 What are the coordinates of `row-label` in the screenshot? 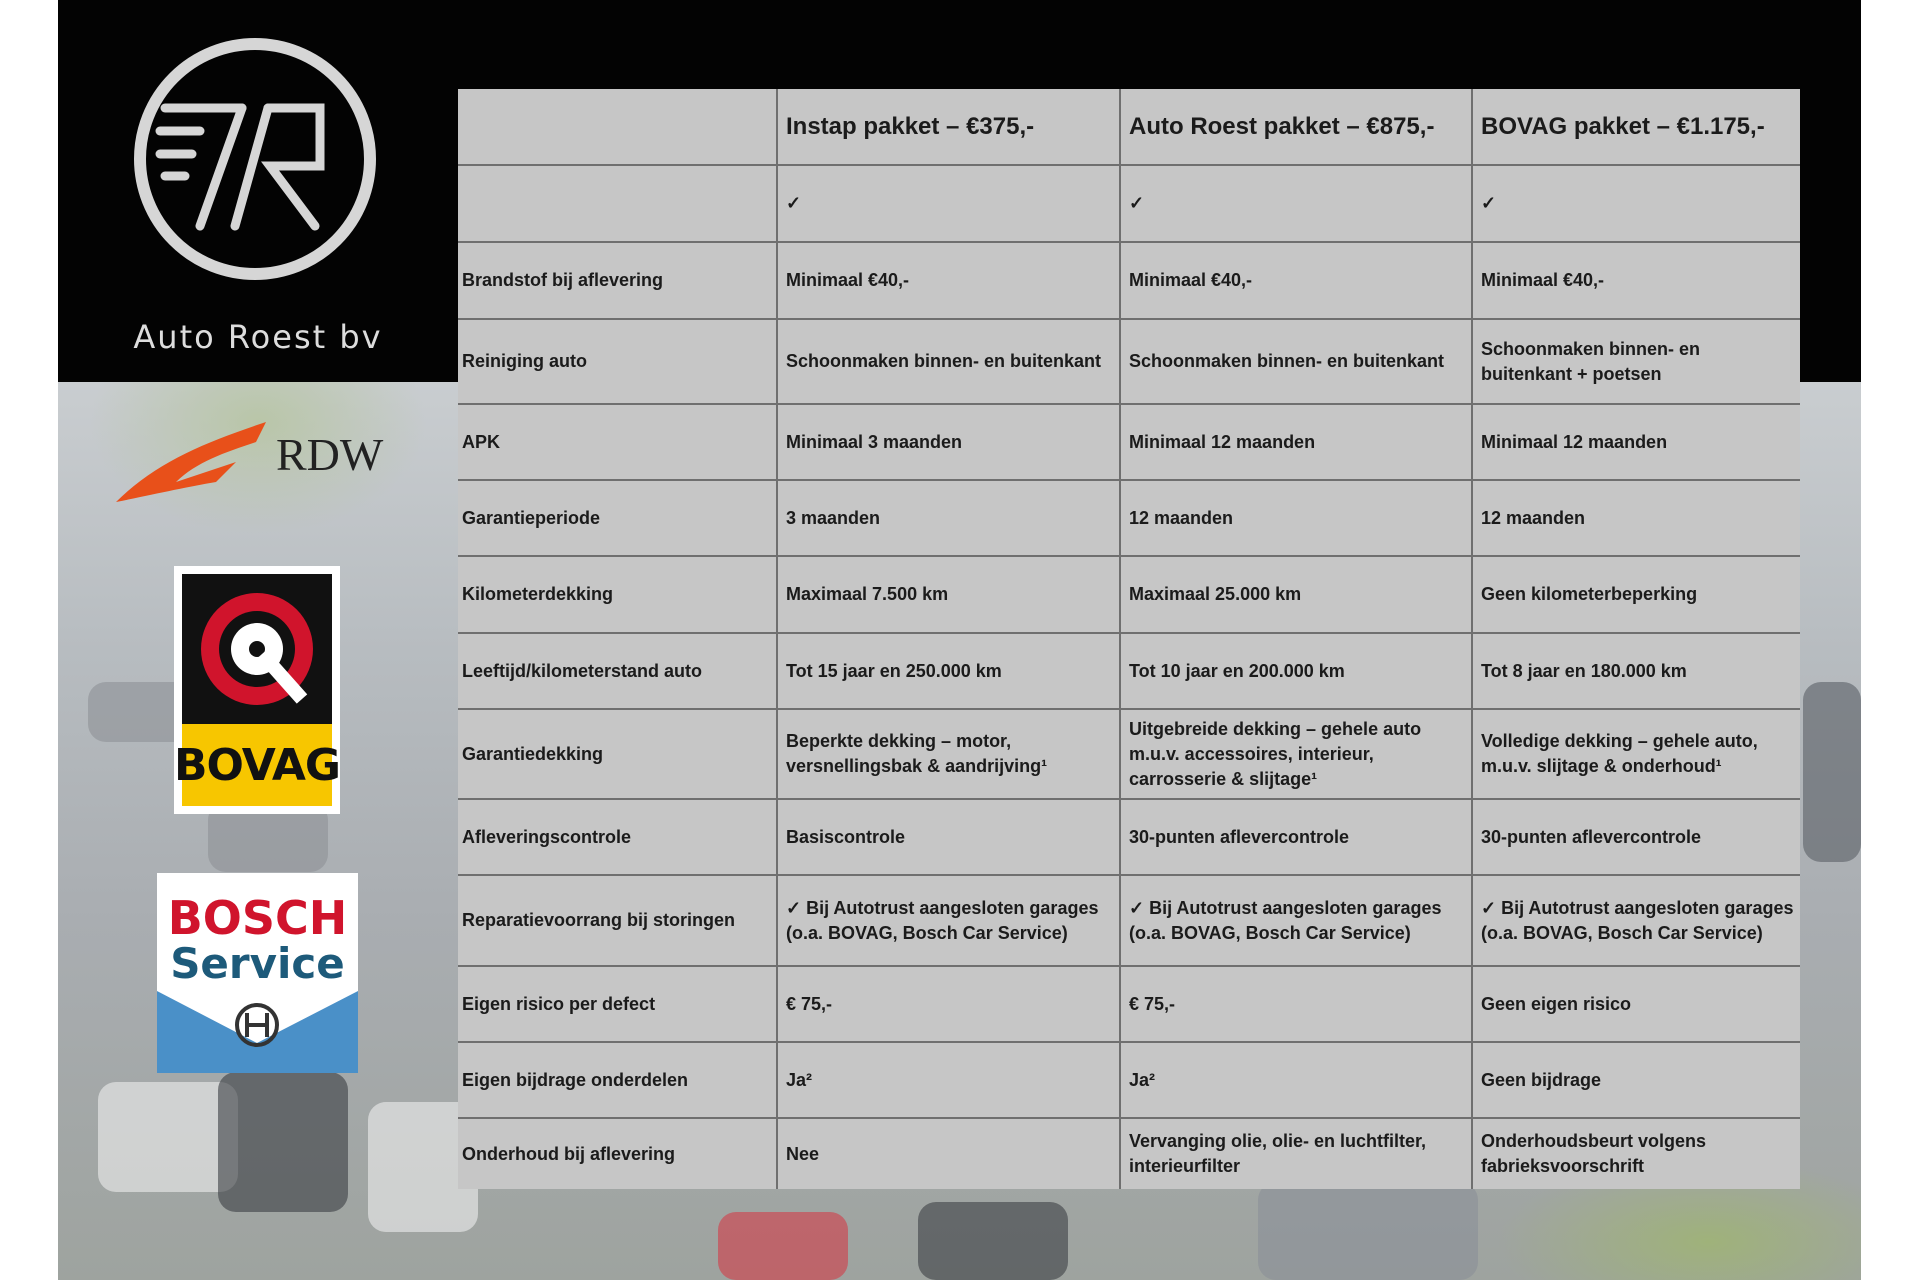 It's located at (618, 204).